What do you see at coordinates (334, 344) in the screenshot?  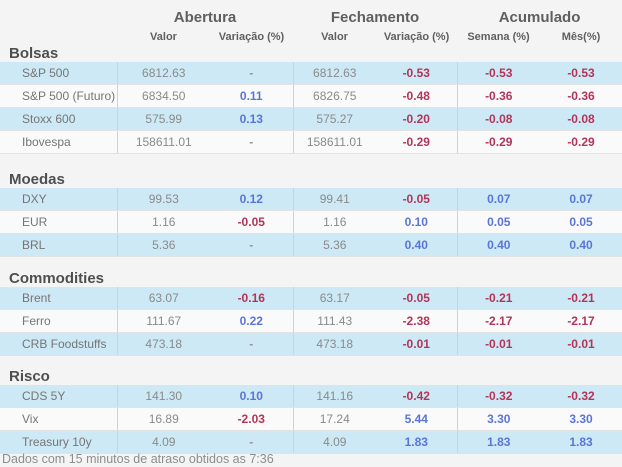 I see `cell-fechamento-valor: 473.18` at bounding box center [334, 344].